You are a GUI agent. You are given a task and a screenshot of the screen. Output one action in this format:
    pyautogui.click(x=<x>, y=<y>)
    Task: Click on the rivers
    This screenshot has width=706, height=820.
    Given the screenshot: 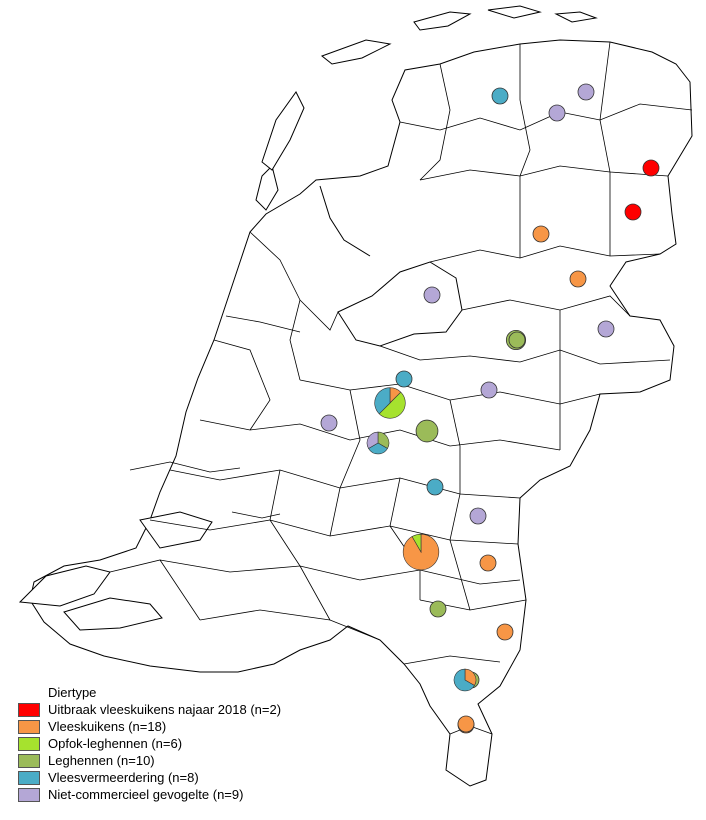 What is the action you would take?
    pyautogui.click(x=215, y=417)
    